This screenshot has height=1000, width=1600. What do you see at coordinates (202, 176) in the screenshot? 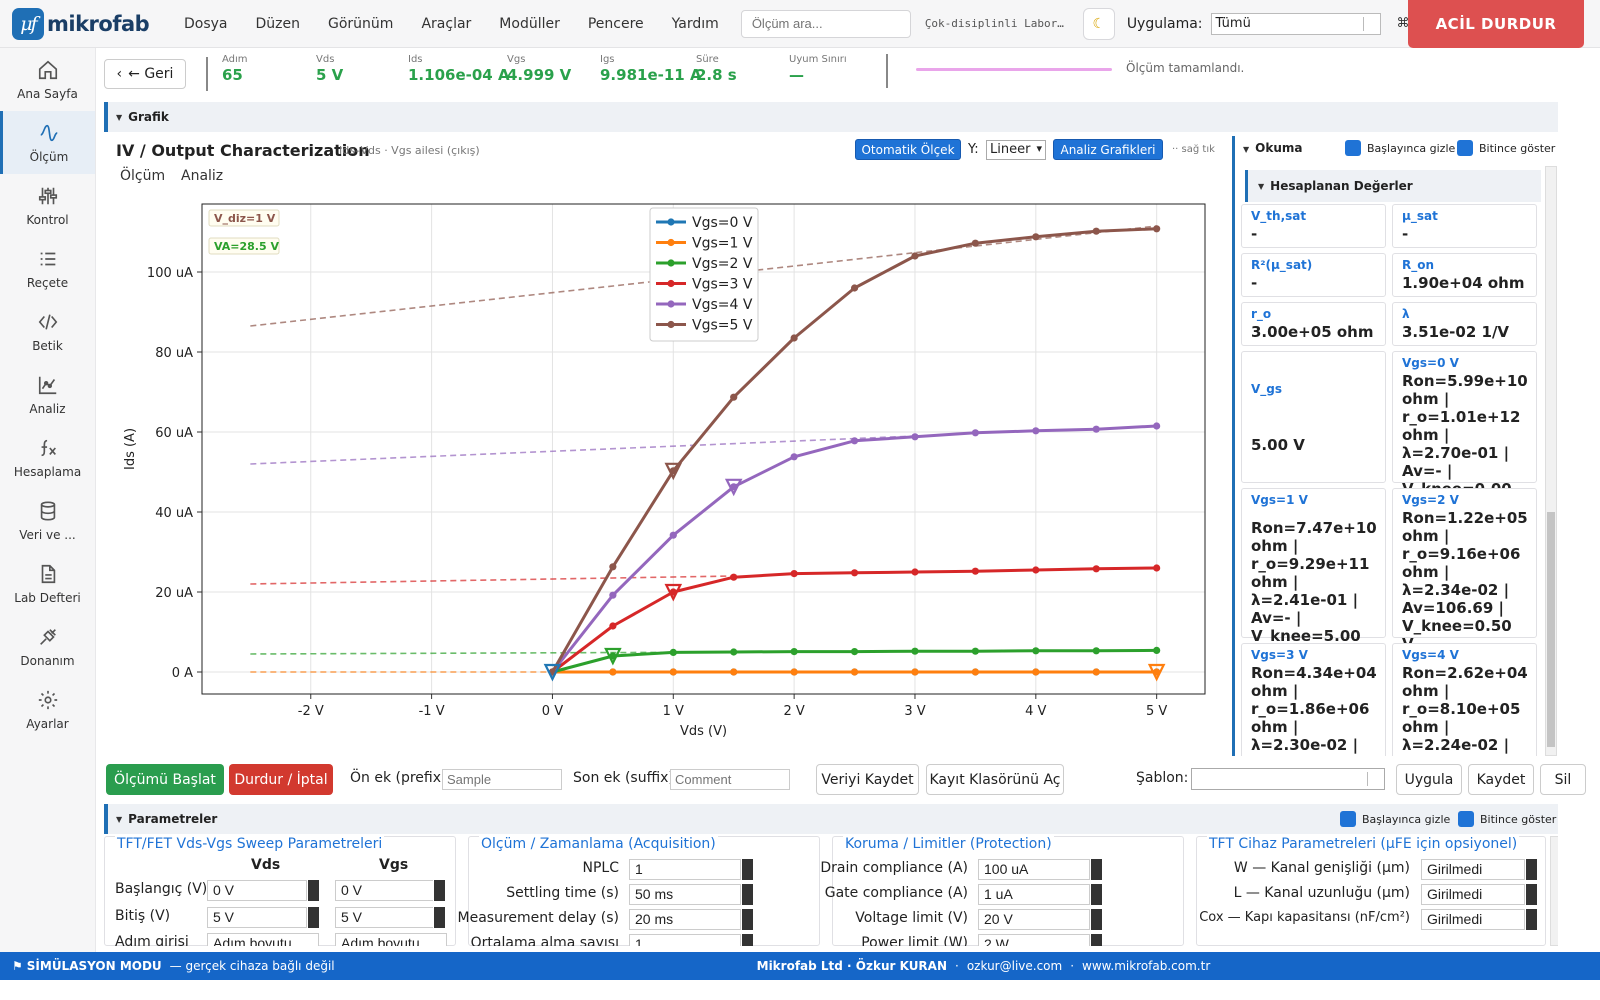
I see `tab-analysis: Analiz` at bounding box center [202, 176].